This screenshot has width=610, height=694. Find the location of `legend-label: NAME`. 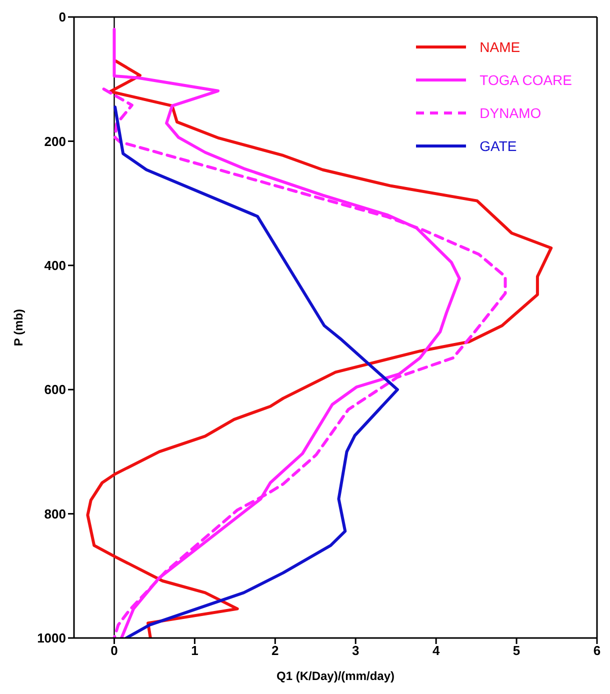

legend-label: NAME is located at coordinates (500, 46).